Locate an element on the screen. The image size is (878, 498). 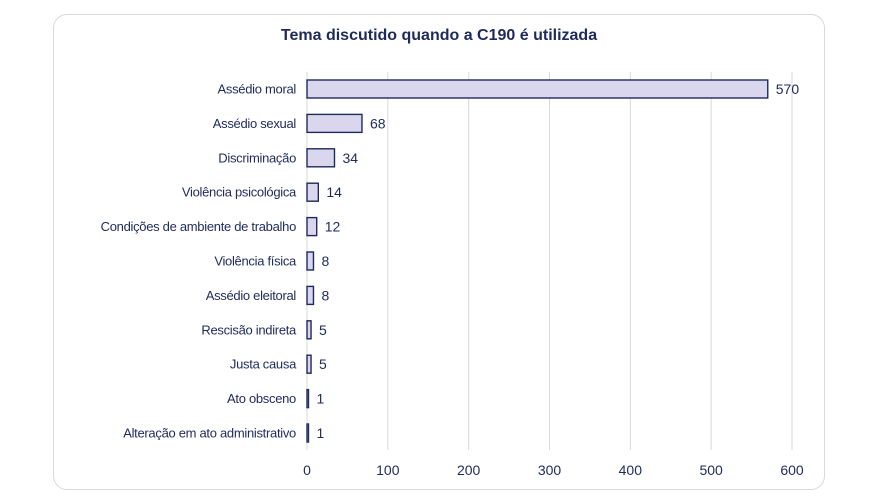
x-tick-label: 500 is located at coordinates (711, 470).